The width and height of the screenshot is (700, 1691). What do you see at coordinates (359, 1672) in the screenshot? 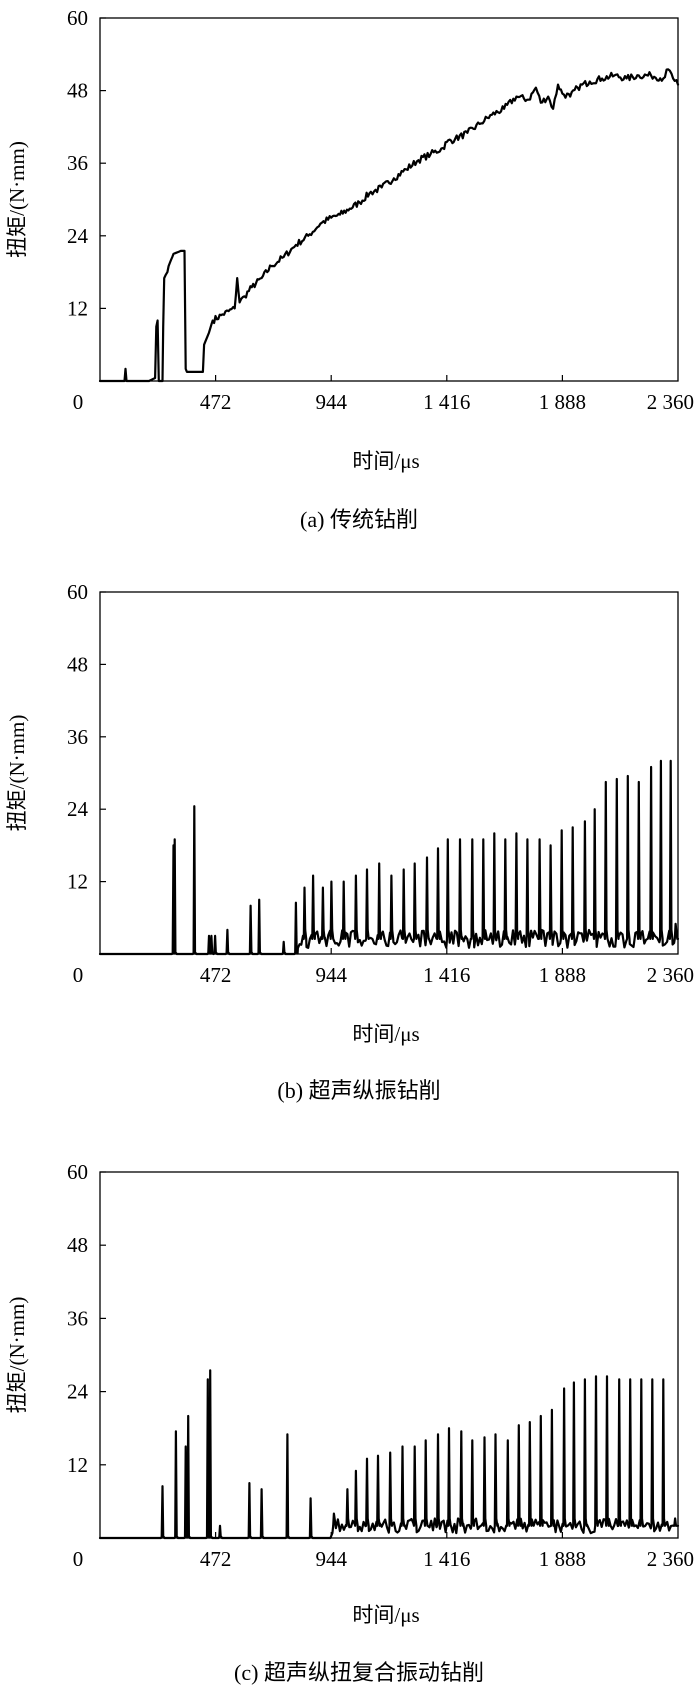
I see `chart-caption: (c) 超声纵扭复合振动钻削` at bounding box center [359, 1672].